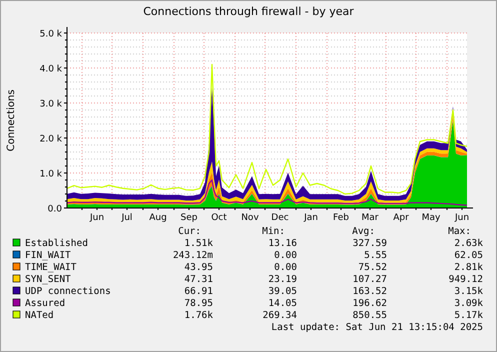 The width and height of the screenshot is (497, 352). I want to click on legend-label: NATed, so click(39, 315).